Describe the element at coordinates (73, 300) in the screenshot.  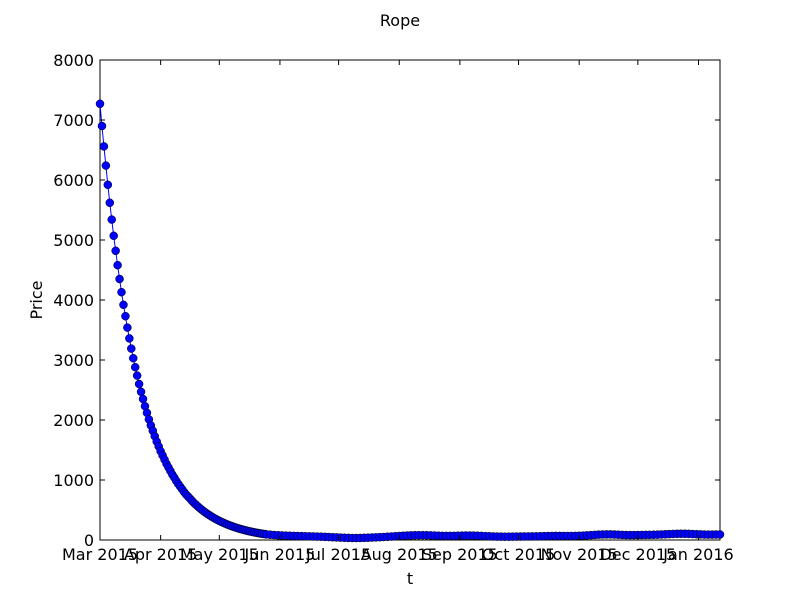
I see `y-tick-label: 4000` at that location.